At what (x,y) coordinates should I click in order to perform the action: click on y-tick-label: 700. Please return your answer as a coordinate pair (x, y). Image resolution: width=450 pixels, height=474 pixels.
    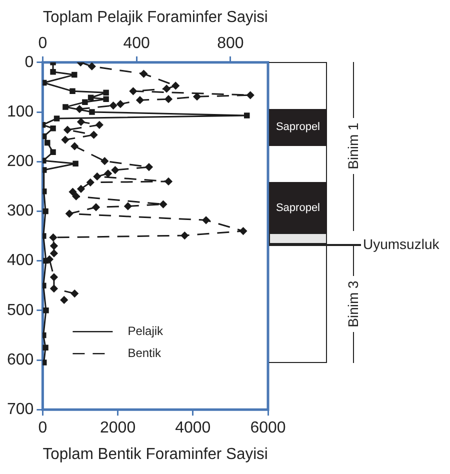
    Looking at the image, I should click on (20, 409).